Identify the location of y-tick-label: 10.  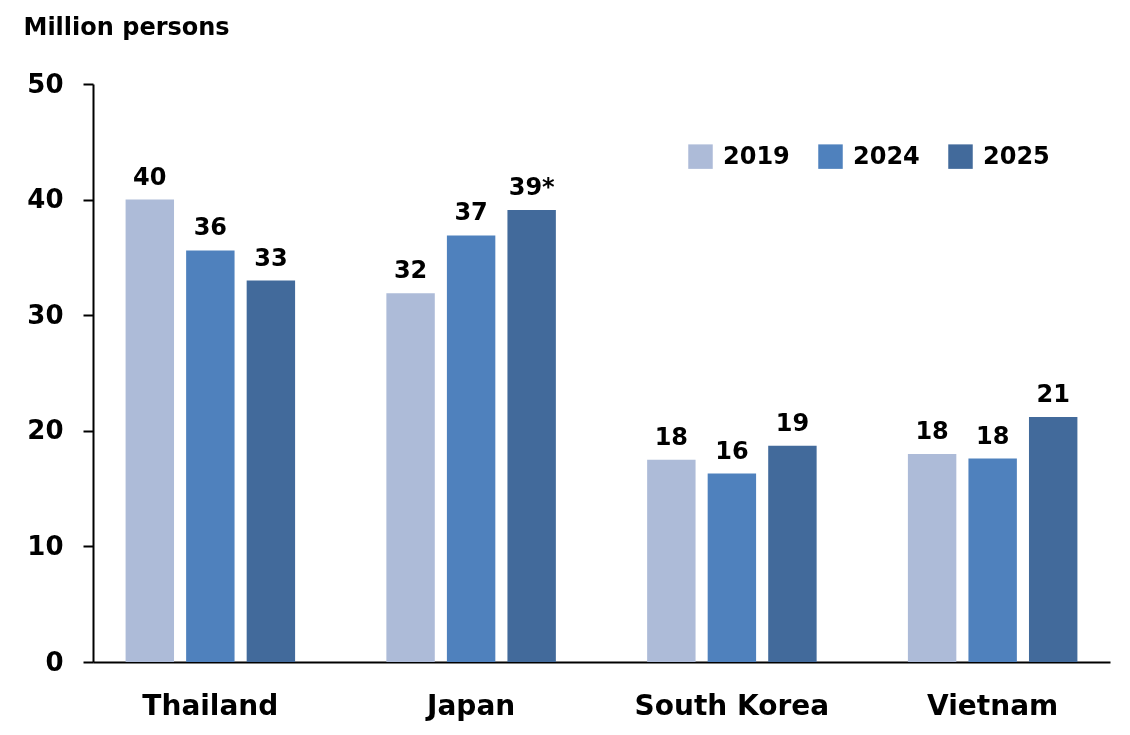
(45, 545).